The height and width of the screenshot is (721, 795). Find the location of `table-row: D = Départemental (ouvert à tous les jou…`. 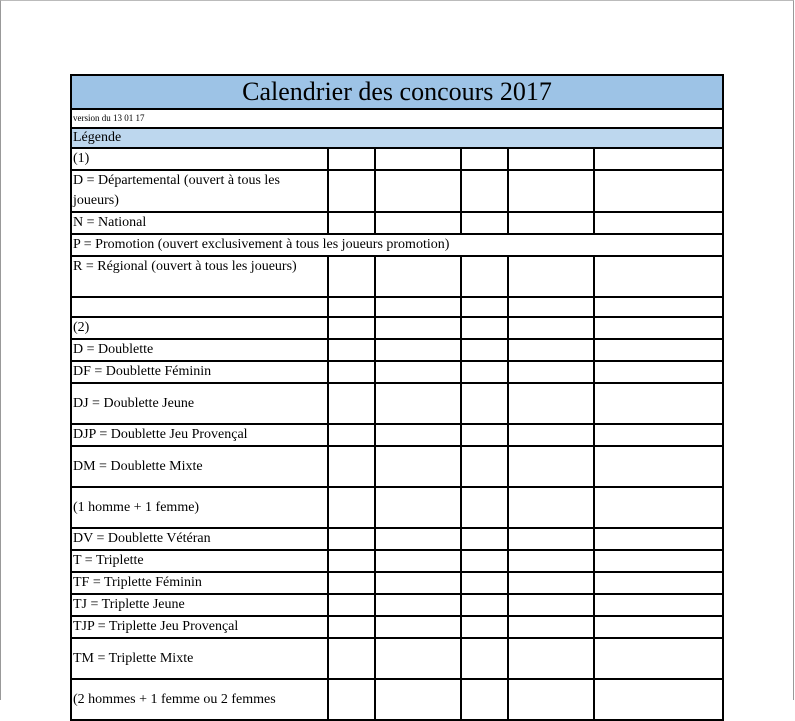

table-row: D = Départemental (ouvert à tous les jou… is located at coordinates (397, 191).